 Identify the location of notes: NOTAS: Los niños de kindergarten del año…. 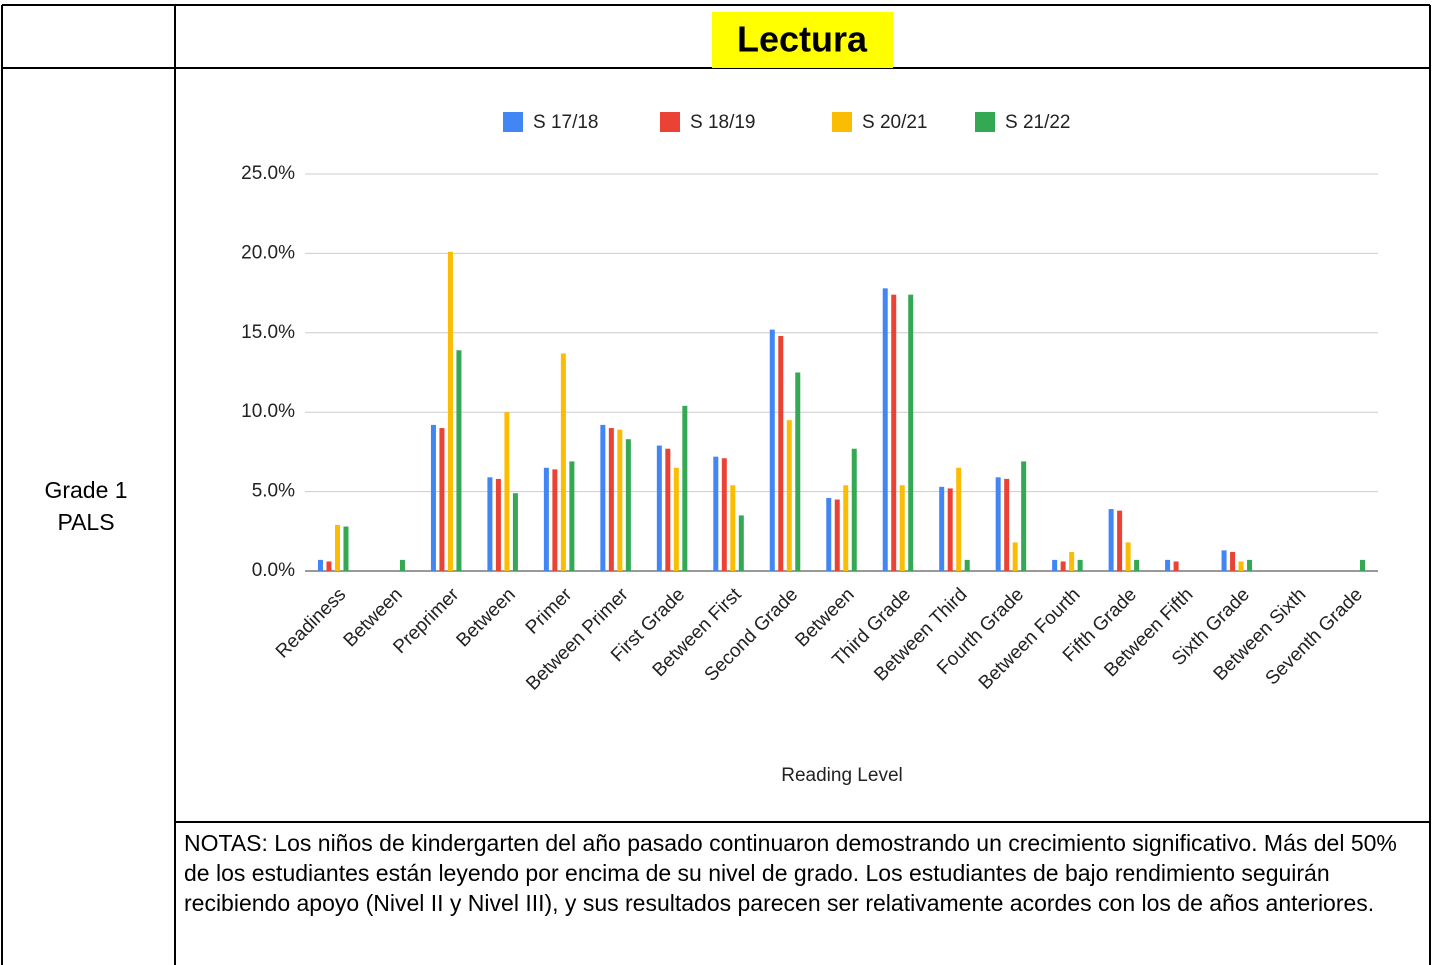
(790, 873).